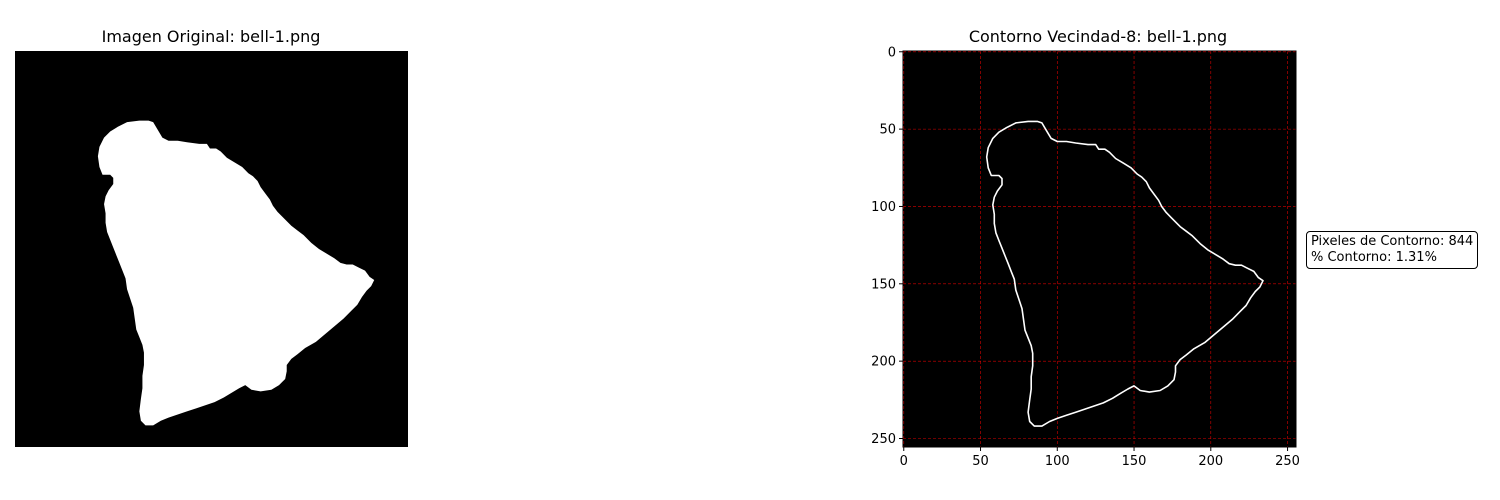 Image resolution: width=1500 pixels, height=500 pixels. Describe the element at coordinates (904, 461) in the screenshot. I see `x-tick-label-0: 0` at that location.